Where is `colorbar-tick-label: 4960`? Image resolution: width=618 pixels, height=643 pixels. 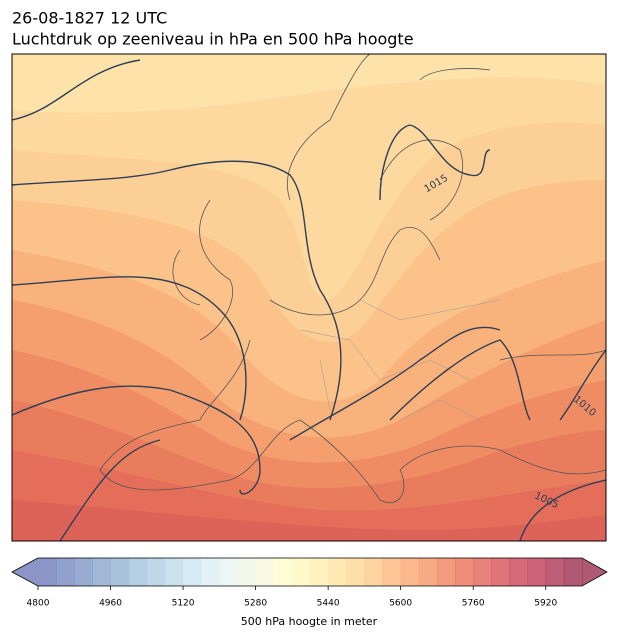 colorbar-tick-label: 4960 is located at coordinates (110, 604).